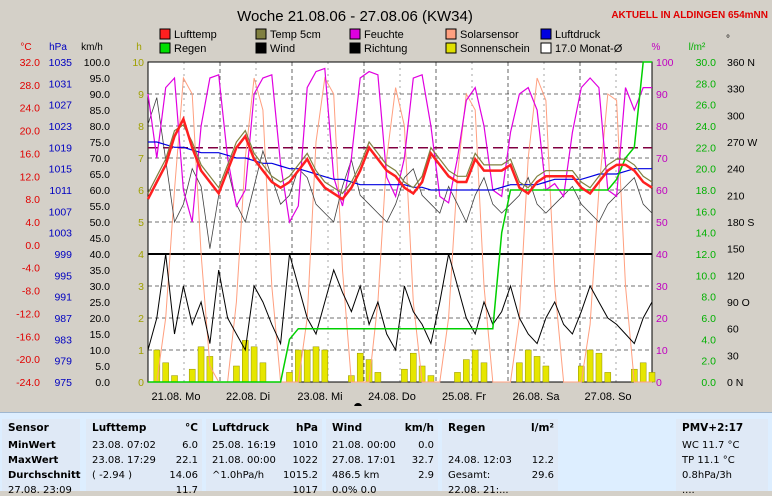 Image resolution: width=772 pixels, height=496 pixels. I want to click on regen-max-time: 24.08. 12:03, so click(480, 460).